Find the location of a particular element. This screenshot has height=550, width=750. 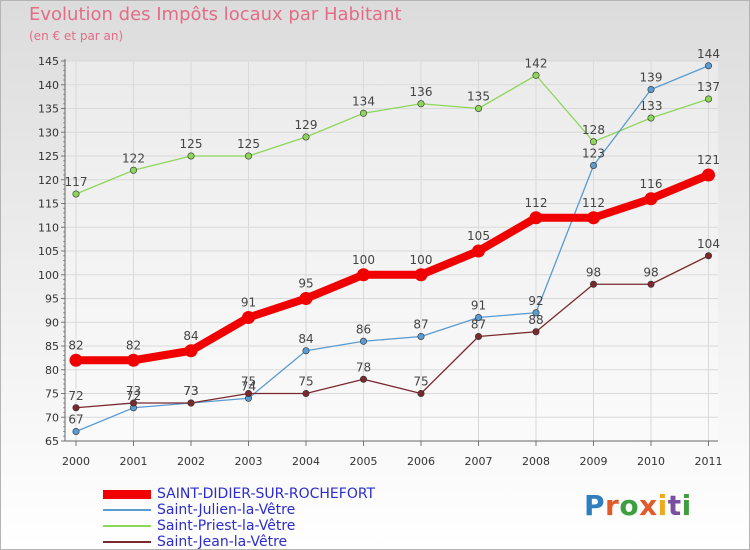

y-tick-label: 145 is located at coordinates (48, 61).